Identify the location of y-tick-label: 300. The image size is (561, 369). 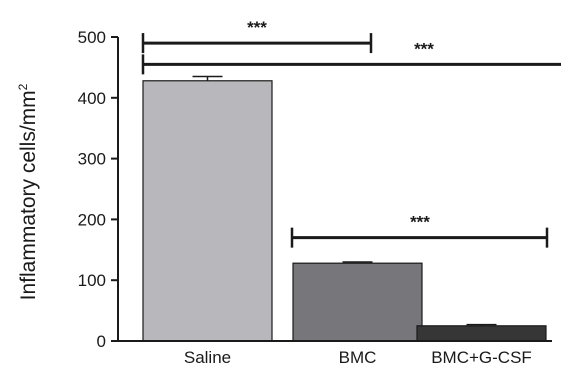
(92, 159).